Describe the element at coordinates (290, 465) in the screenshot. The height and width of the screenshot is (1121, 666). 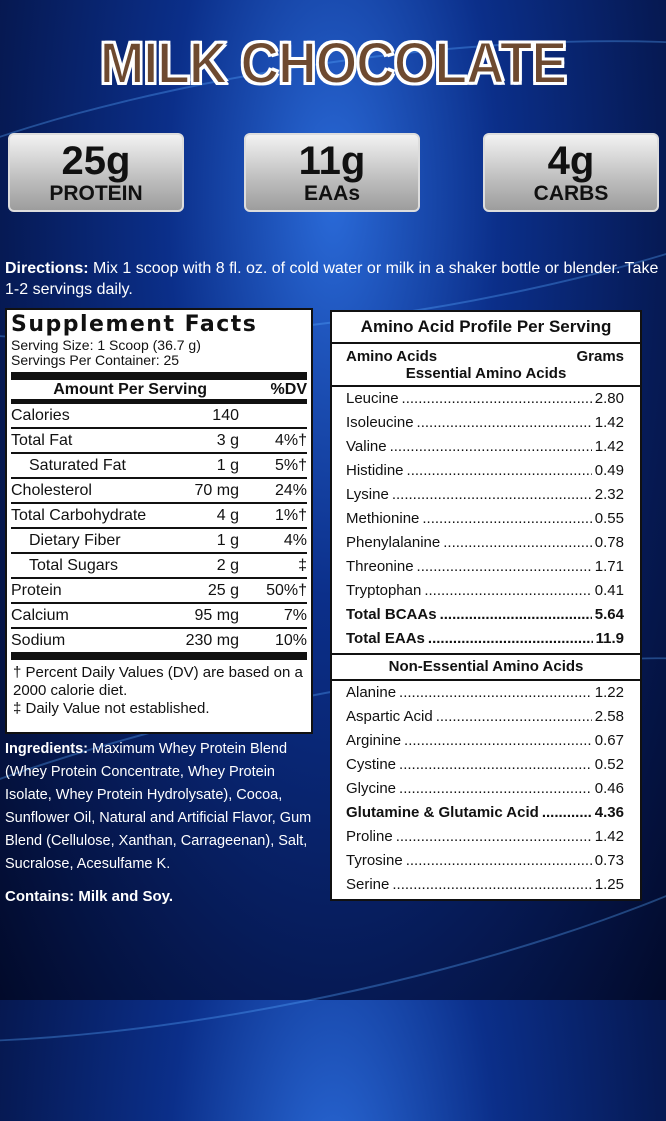
I see `nutrient-dv: 5%†` at that location.